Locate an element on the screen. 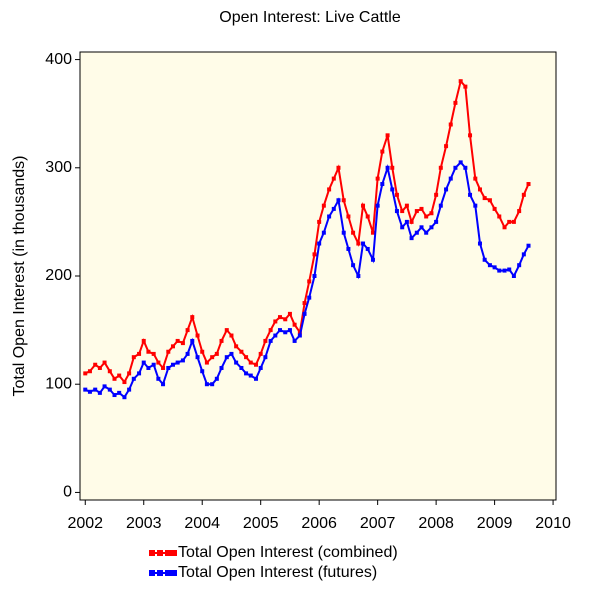 The height and width of the screenshot is (604, 601). x-tick-label: 2004 is located at coordinates (202, 523).